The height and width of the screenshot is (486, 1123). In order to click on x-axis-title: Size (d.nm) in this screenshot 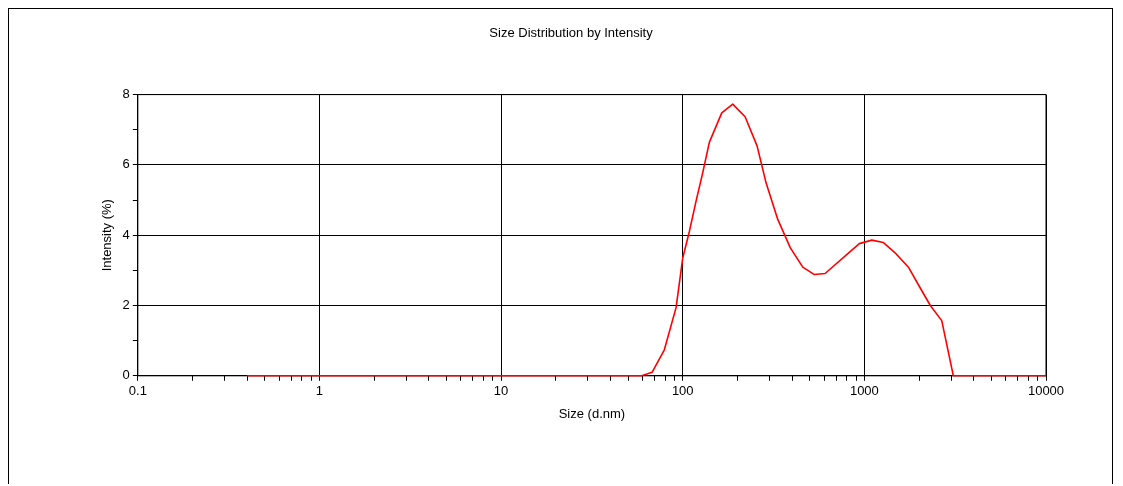, I will do `click(592, 413)`.